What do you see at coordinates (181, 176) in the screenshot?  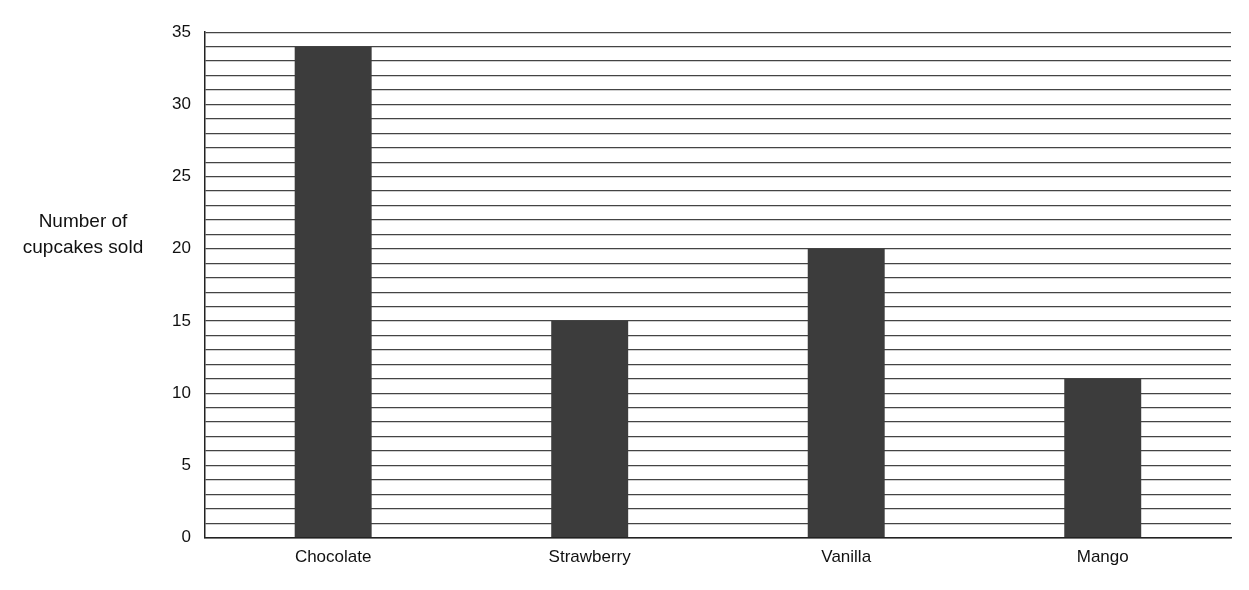 I see `y-tick-label: 25` at bounding box center [181, 176].